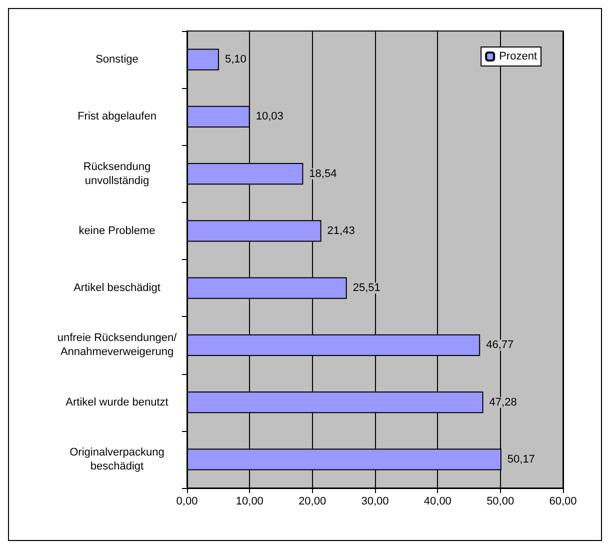 The width and height of the screenshot is (612, 551). Describe the element at coordinates (375, 502) in the screenshot. I see `x-tick-label: 30,00` at that location.